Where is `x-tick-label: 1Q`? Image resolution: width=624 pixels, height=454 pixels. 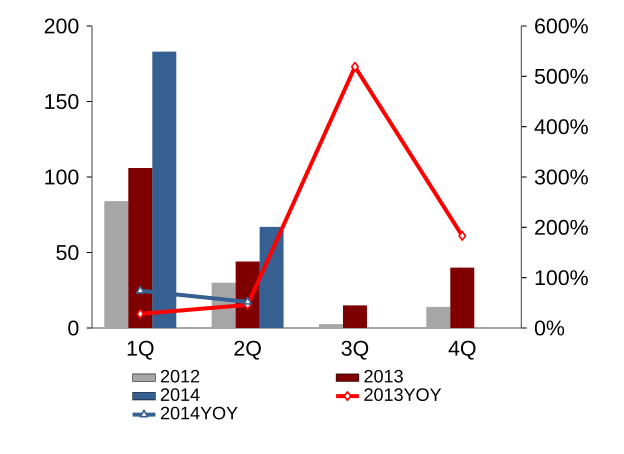
x-tick-label: 1Q is located at coordinates (141, 350).